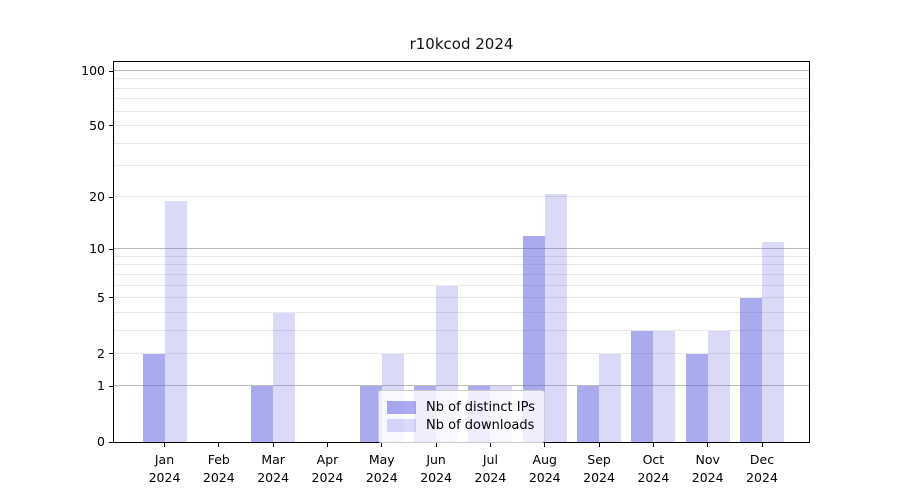 Image resolution: width=900 pixels, height=500 pixels. What do you see at coordinates (773, 342) in the screenshot?
I see `bar-dec-downloads` at bounding box center [773, 342].